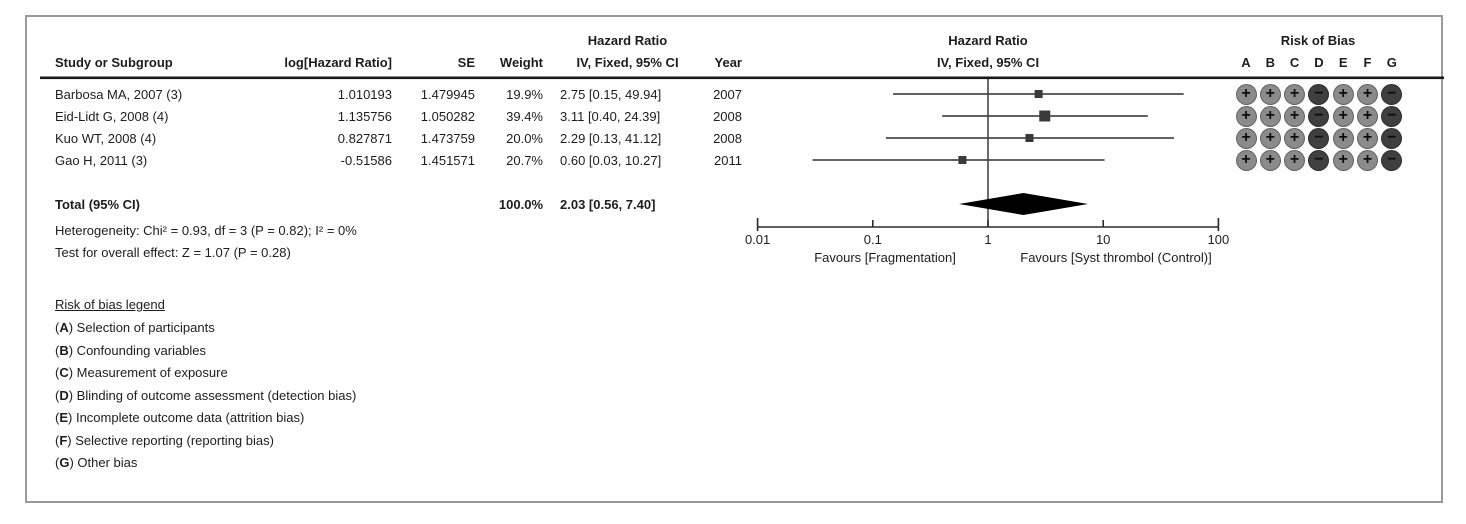  Describe the element at coordinates (1391, 62) in the screenshot. I see `risk-of-bias-column-letter: G` at that location.